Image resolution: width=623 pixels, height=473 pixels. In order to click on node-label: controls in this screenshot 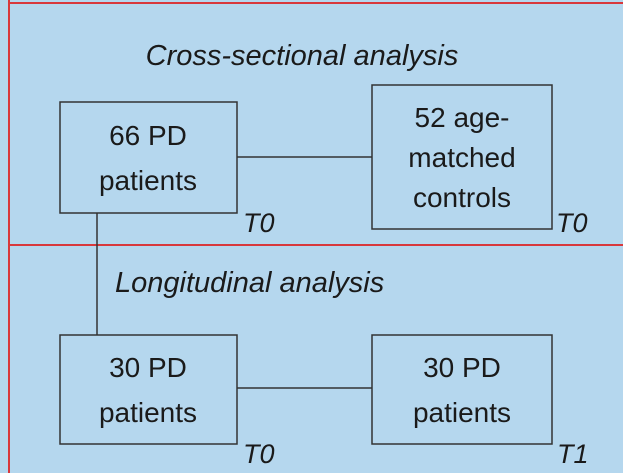, I will do `click(462, 197)`.